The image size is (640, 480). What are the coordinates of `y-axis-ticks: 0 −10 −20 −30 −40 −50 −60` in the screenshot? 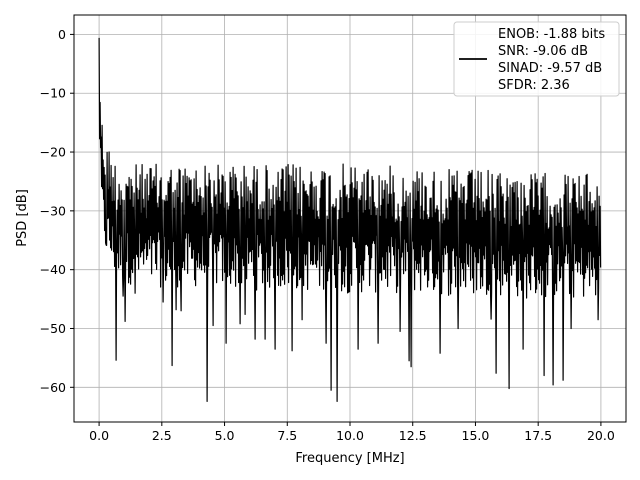 It's located at (57, 211).